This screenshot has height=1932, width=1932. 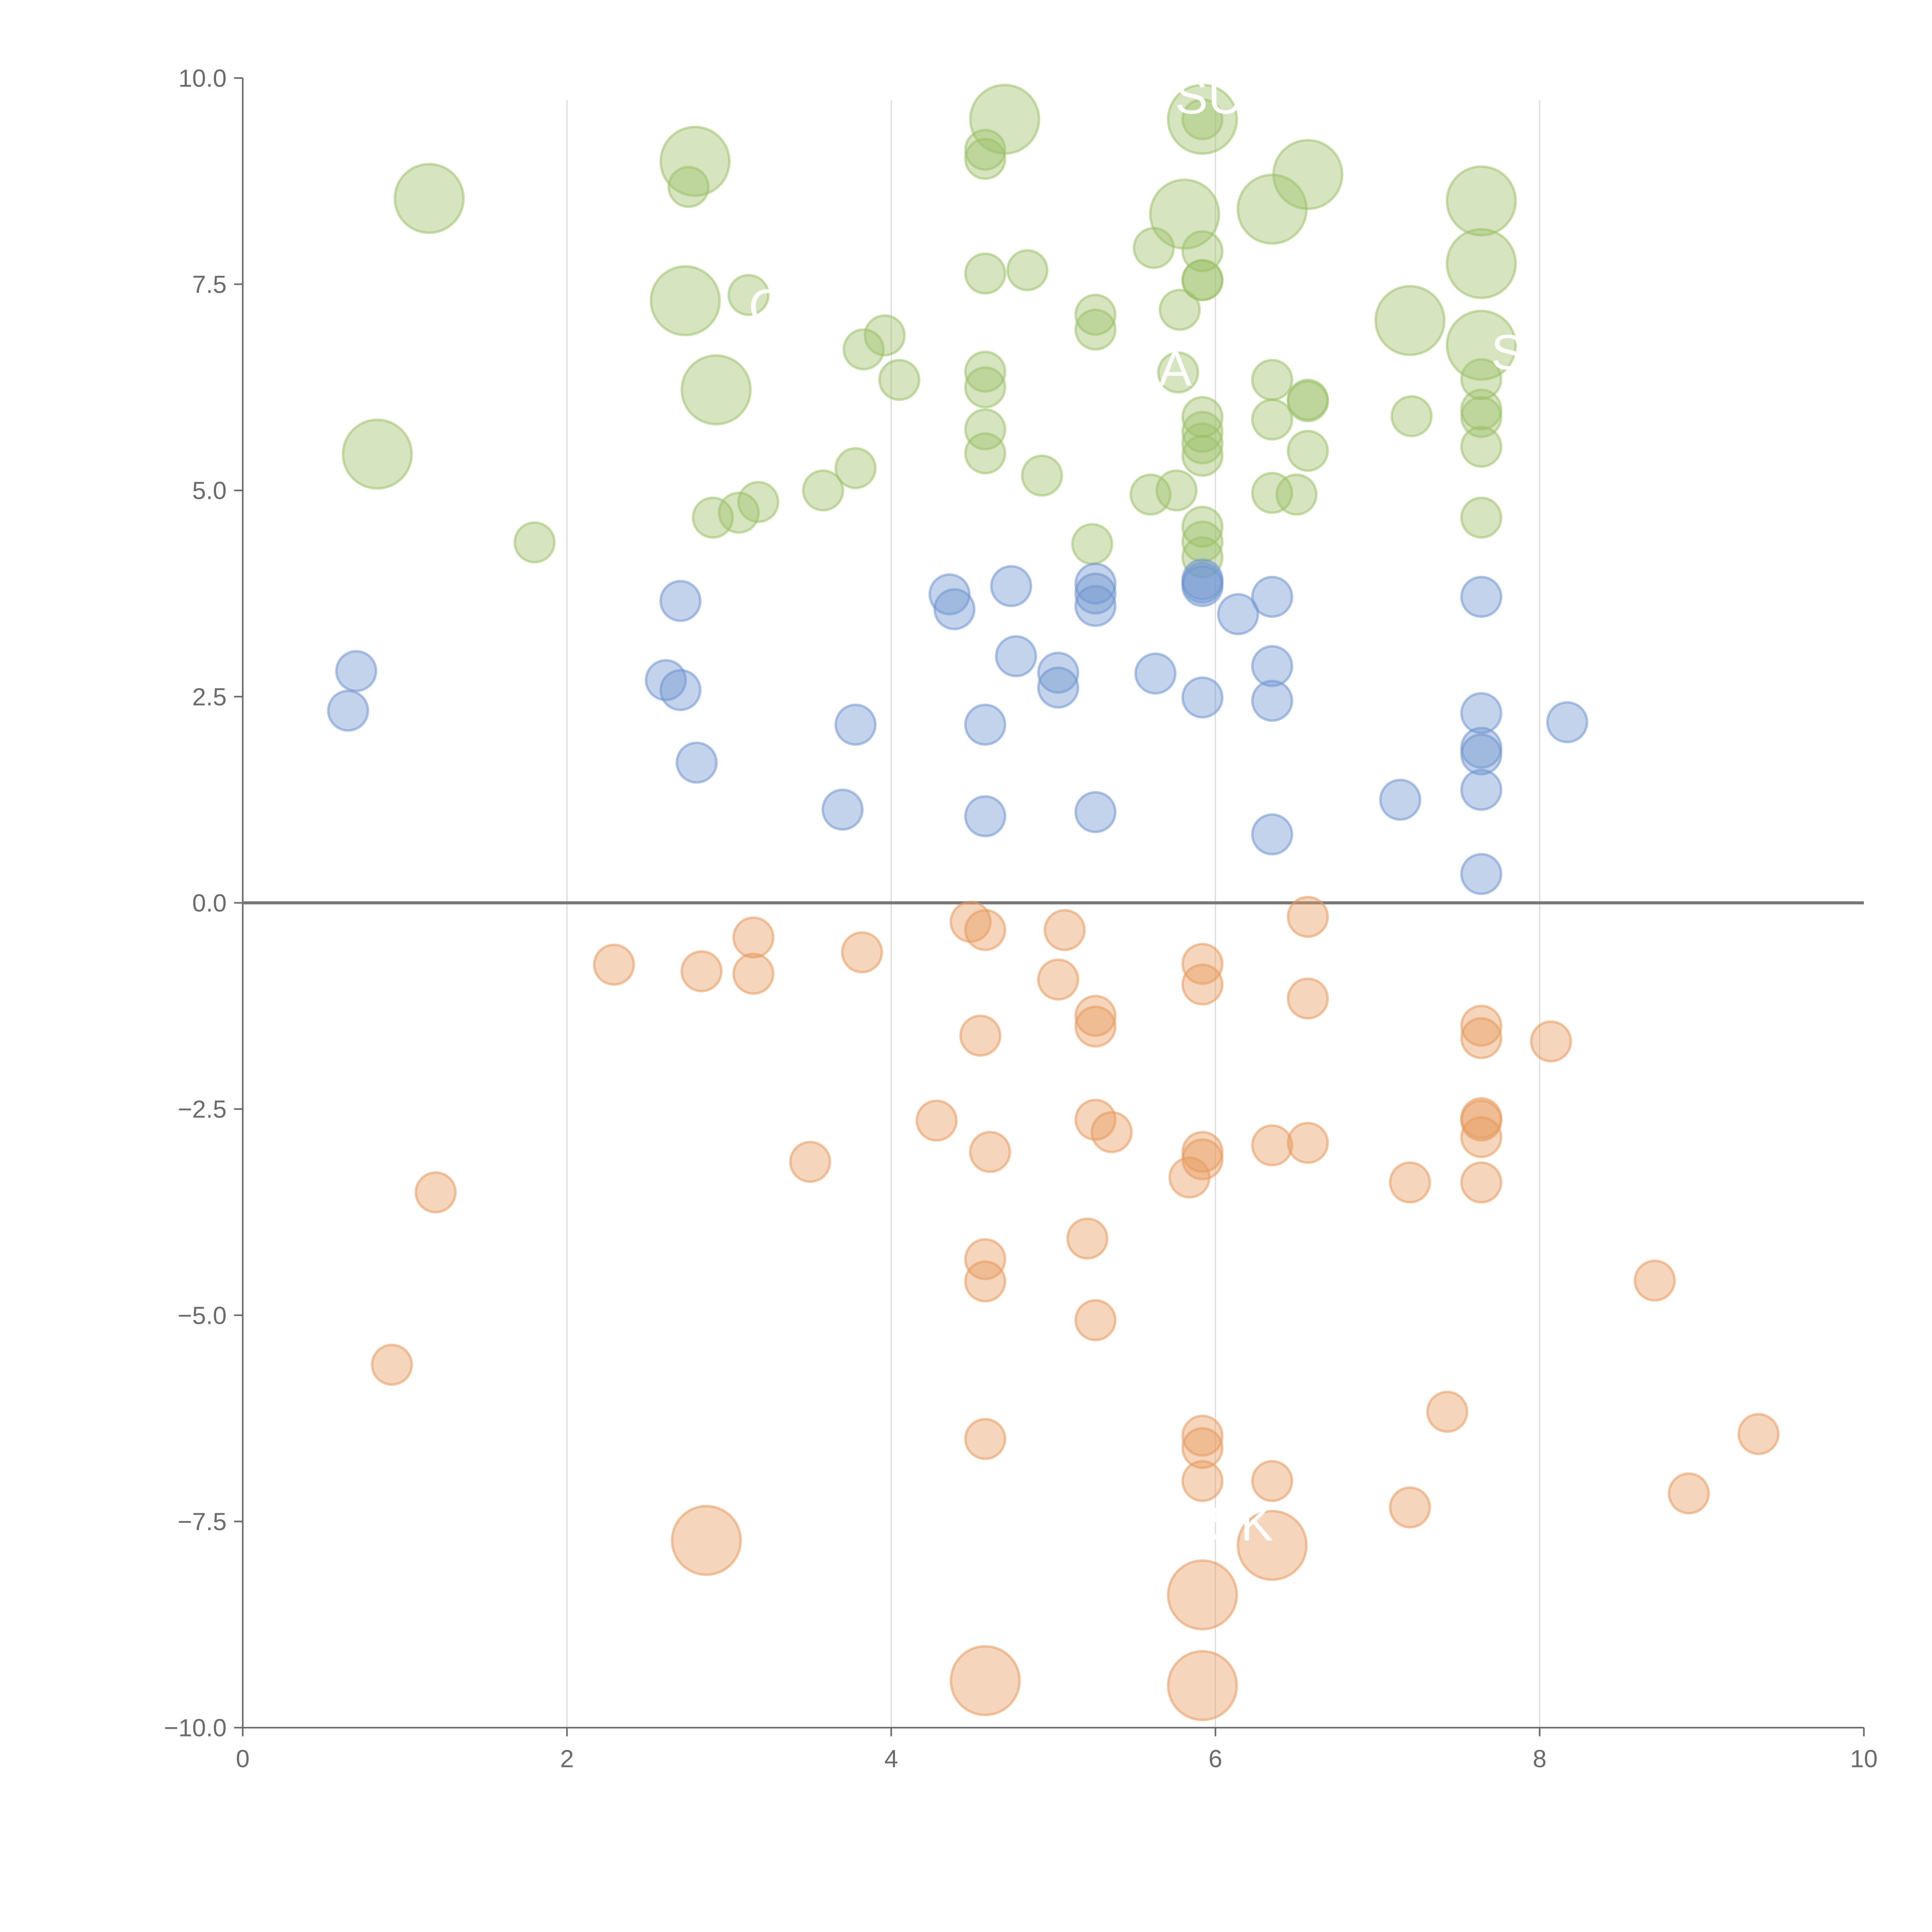 I want to click on annotation-label: SK, so click(x=1241, y=1524).